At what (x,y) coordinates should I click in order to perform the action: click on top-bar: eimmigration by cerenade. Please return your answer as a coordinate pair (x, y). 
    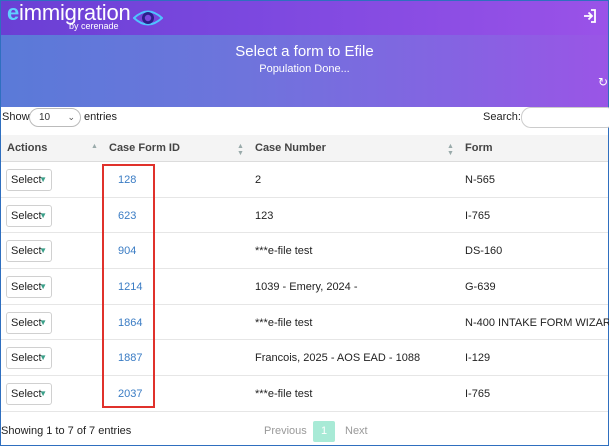
    Looking at the image, I should click on (304, 18).